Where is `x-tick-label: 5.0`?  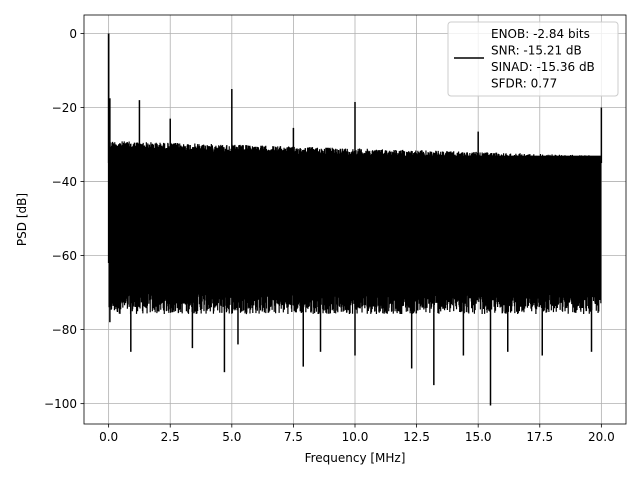 x-tick-label: 5.0 is located at coordinates (231, 437).